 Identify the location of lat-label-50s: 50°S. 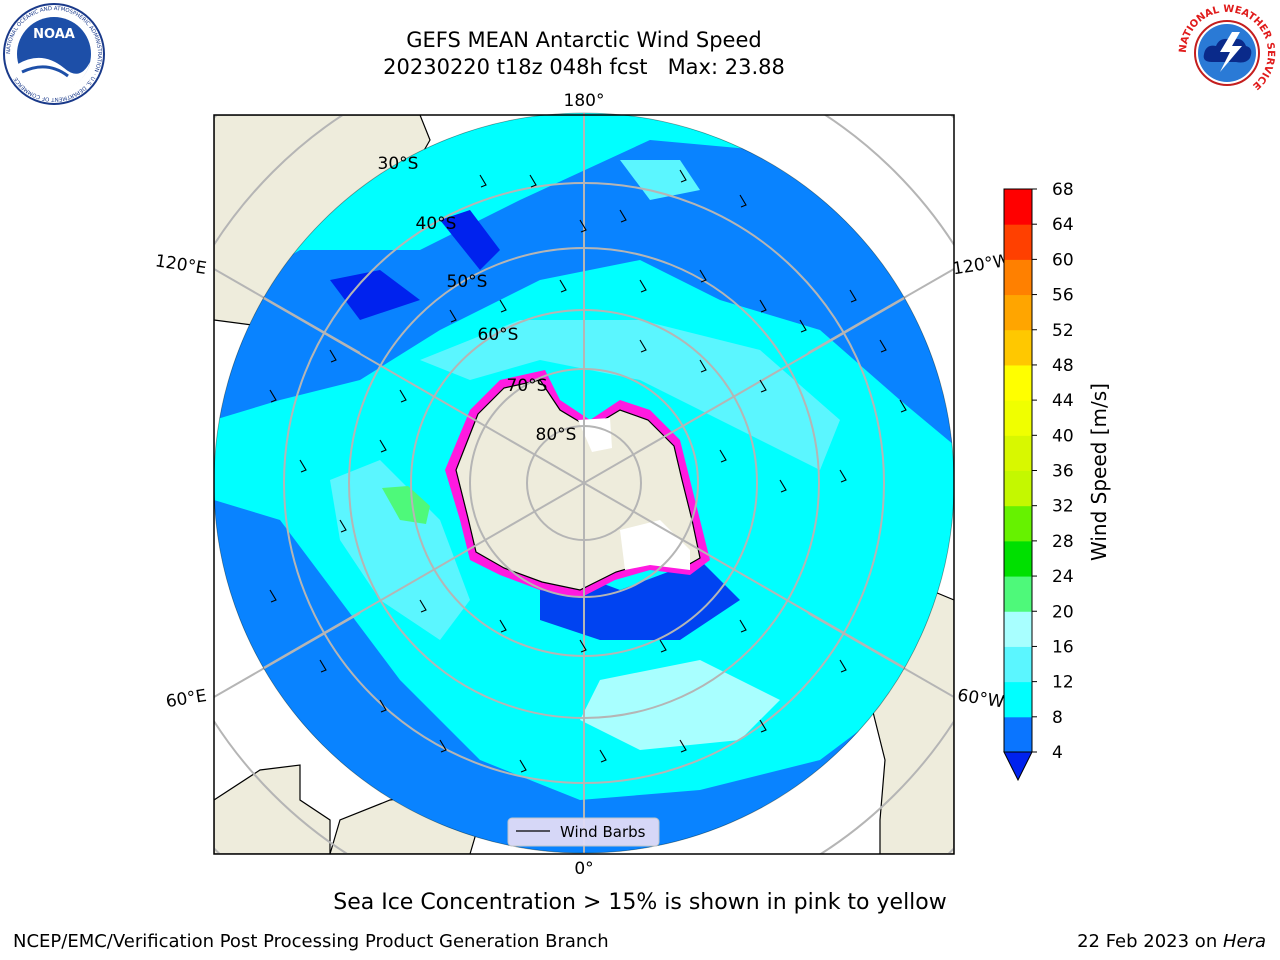
(467, 282).